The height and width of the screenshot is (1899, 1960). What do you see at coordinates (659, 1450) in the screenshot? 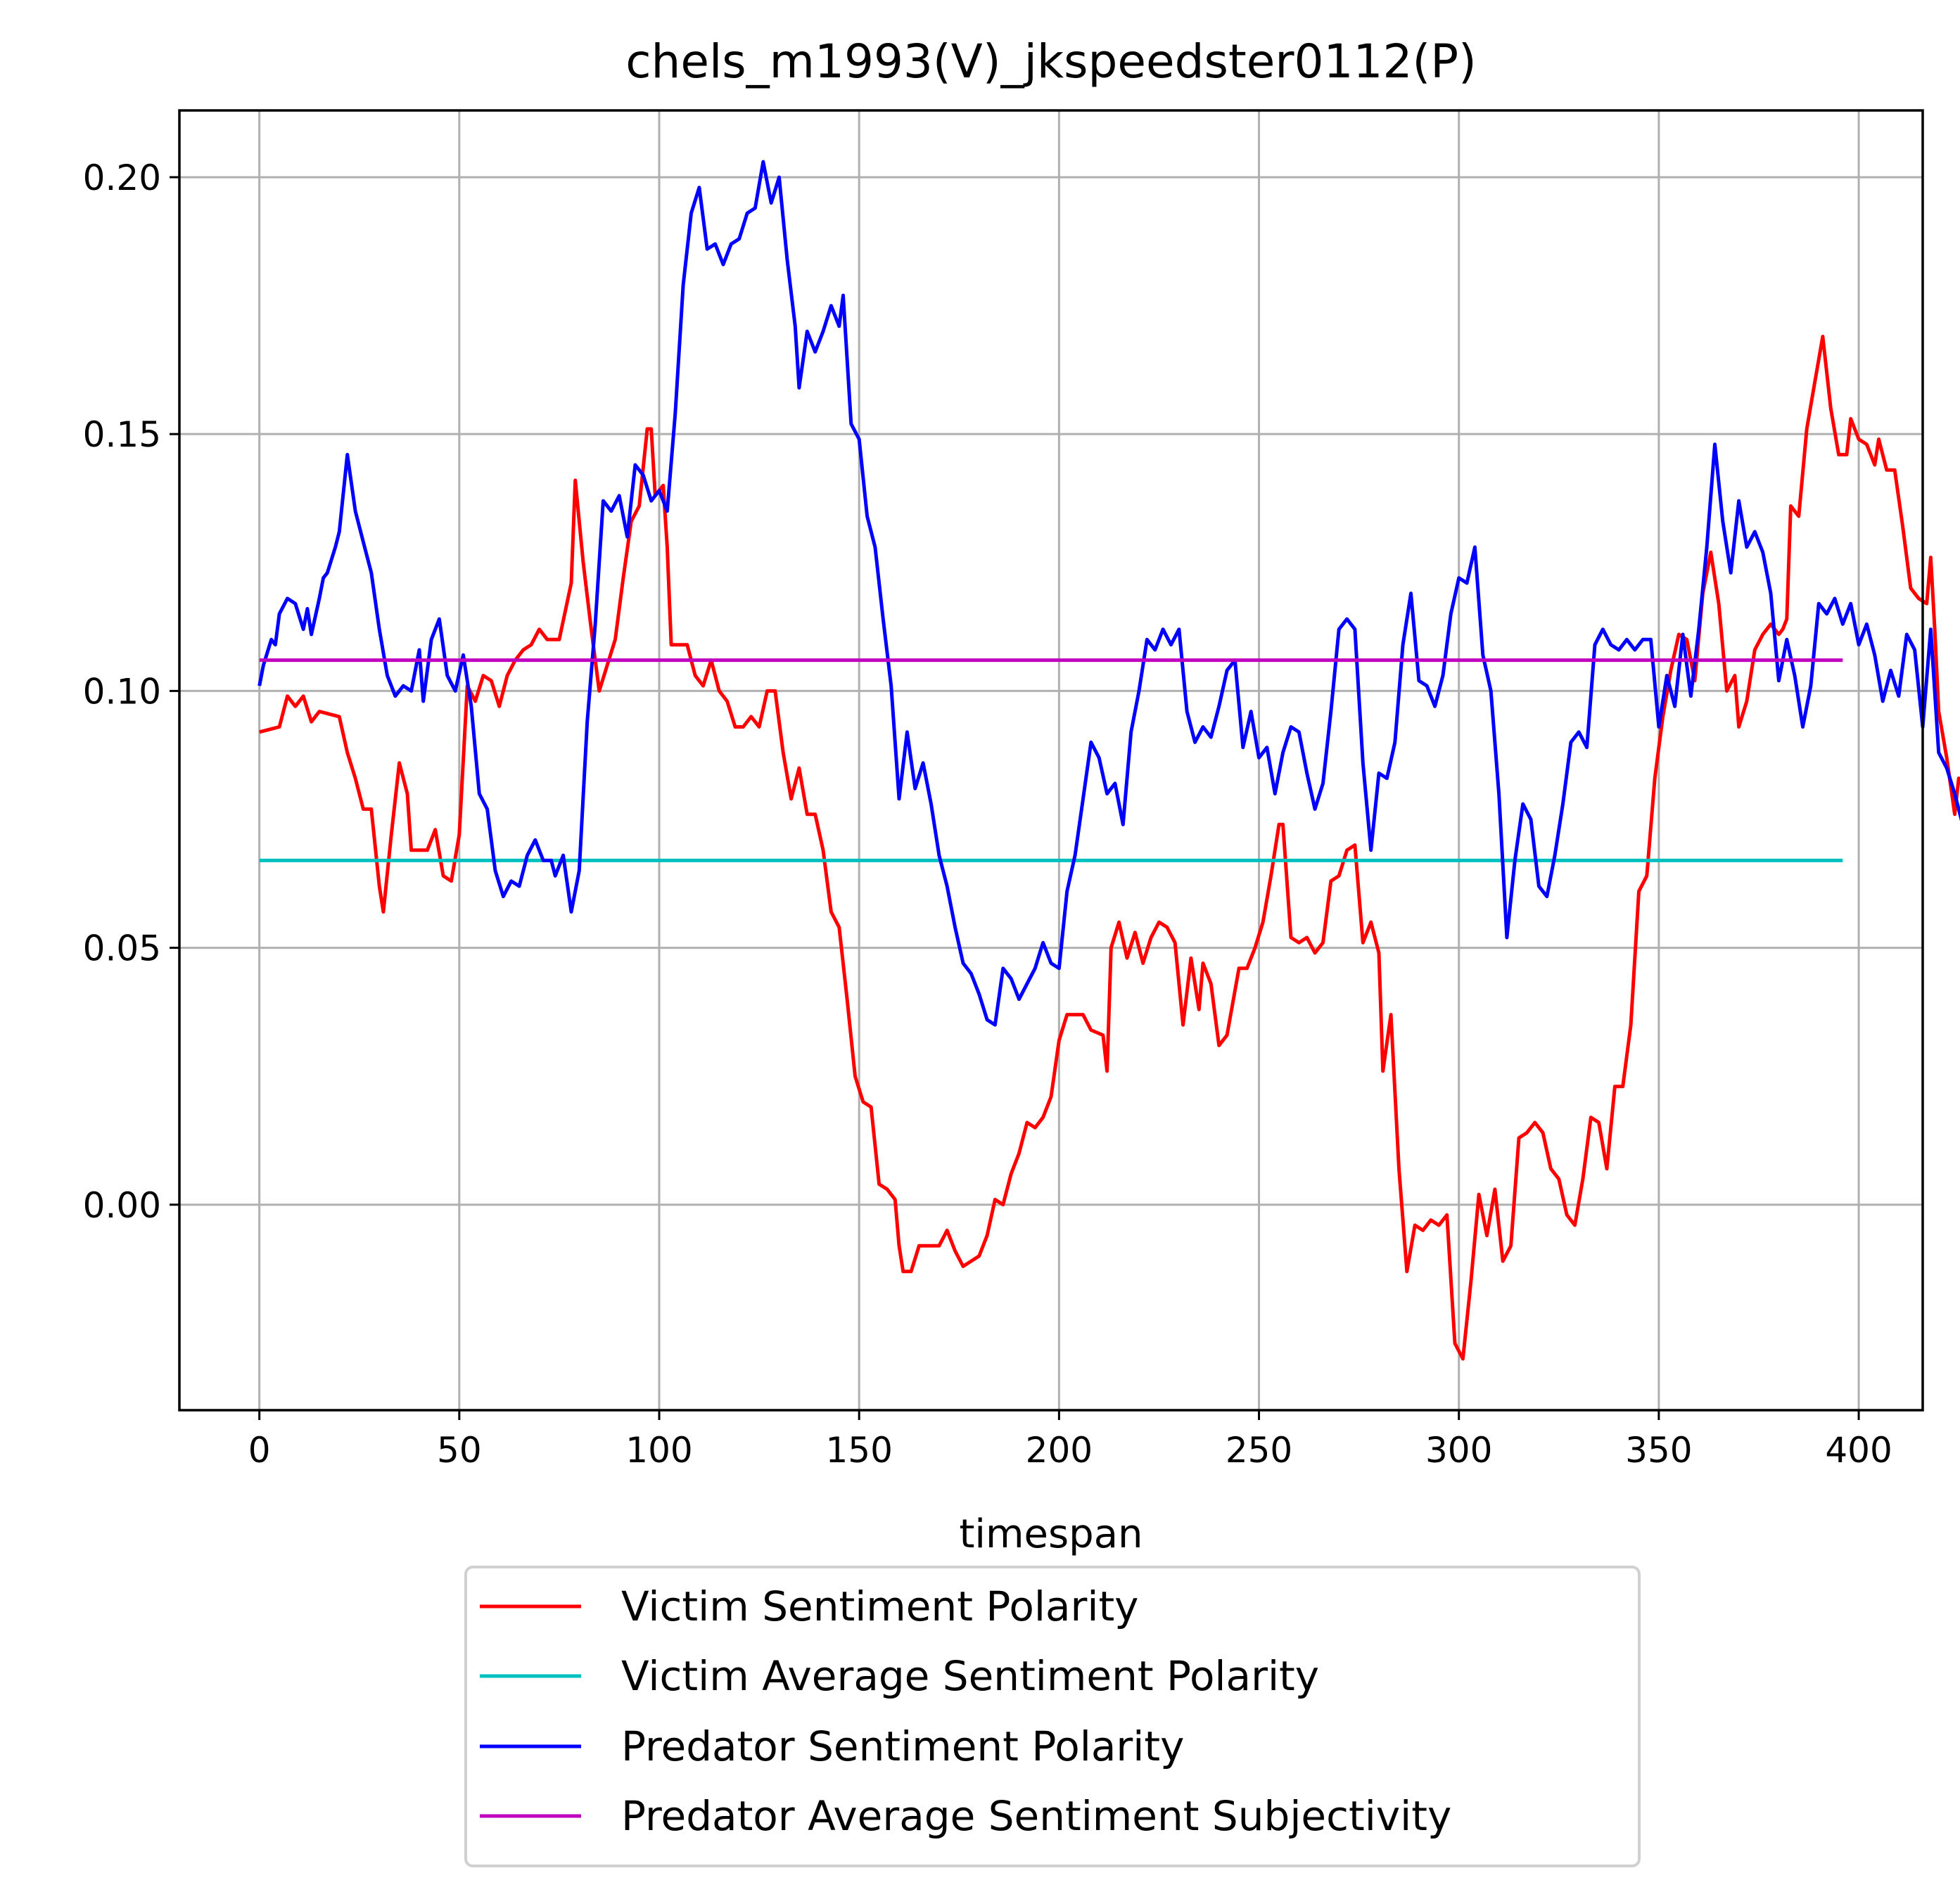
I see `x-tick-label: 100` at bounding box center [659, 1450].